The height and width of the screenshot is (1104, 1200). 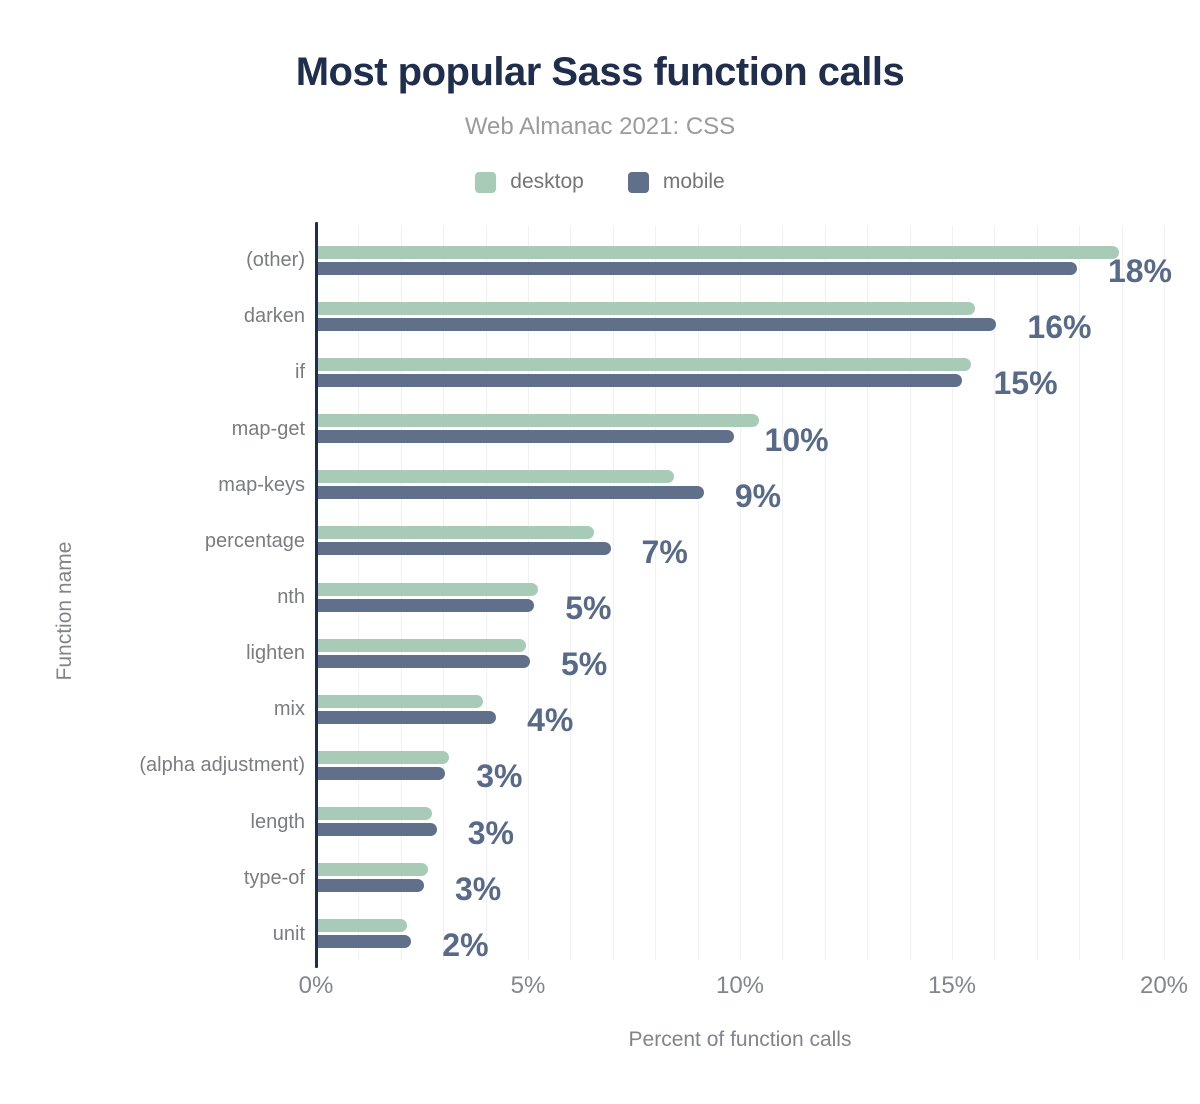 What do you see at coordinates (1164, 593) in the screenshot?
I see `gridline-20pct` at bounding box center [1164, 593].